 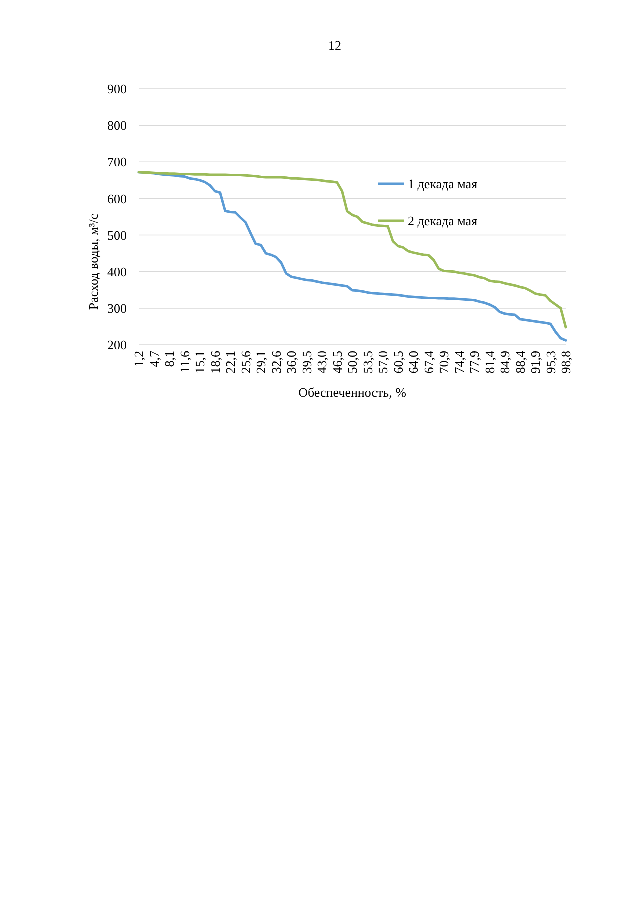 I want to click on x-tick-label: 95,3, so click(x=550, y=362).